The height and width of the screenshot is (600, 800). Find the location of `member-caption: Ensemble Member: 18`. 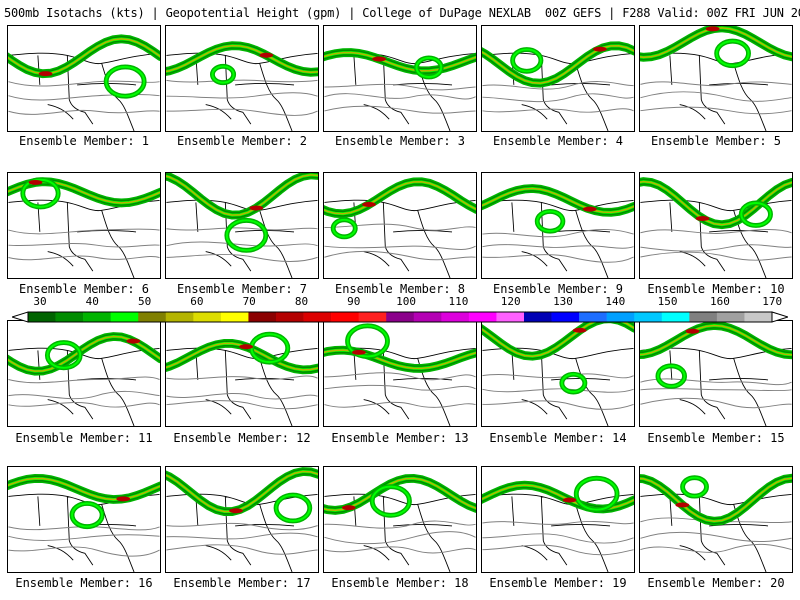

member-caption: Ensemble Member: 18 is located at coordinates (400, 583).